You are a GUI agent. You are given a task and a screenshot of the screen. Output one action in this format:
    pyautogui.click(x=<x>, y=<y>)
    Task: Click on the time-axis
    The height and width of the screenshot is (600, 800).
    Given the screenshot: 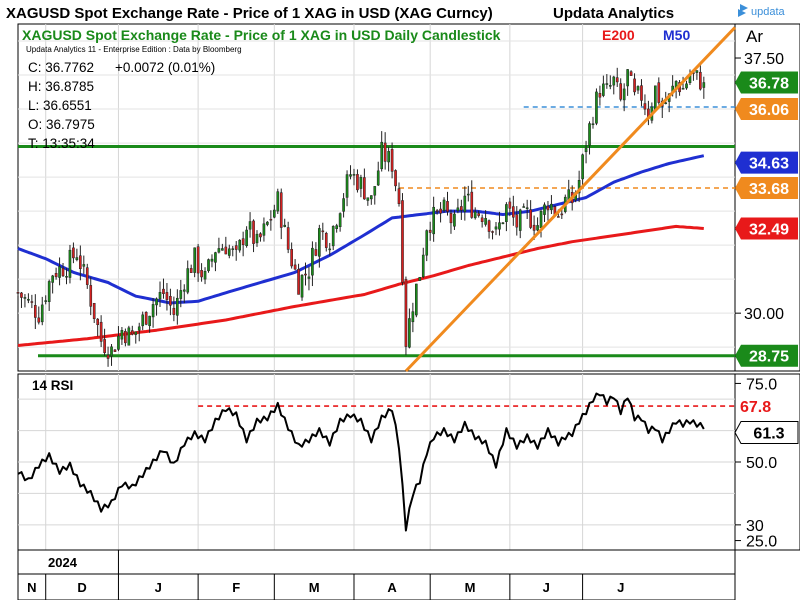 What is the action you would take?
    pyautogui.click(x=376, y=574)
    